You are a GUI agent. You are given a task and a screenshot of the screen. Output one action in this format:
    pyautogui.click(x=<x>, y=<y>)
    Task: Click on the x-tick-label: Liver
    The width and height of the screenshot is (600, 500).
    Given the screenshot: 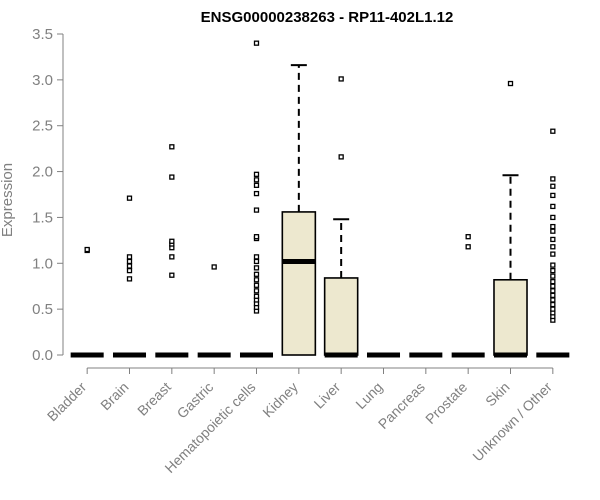 What is the action you would take?
    pyautogui.click(x=327, y=395)
    